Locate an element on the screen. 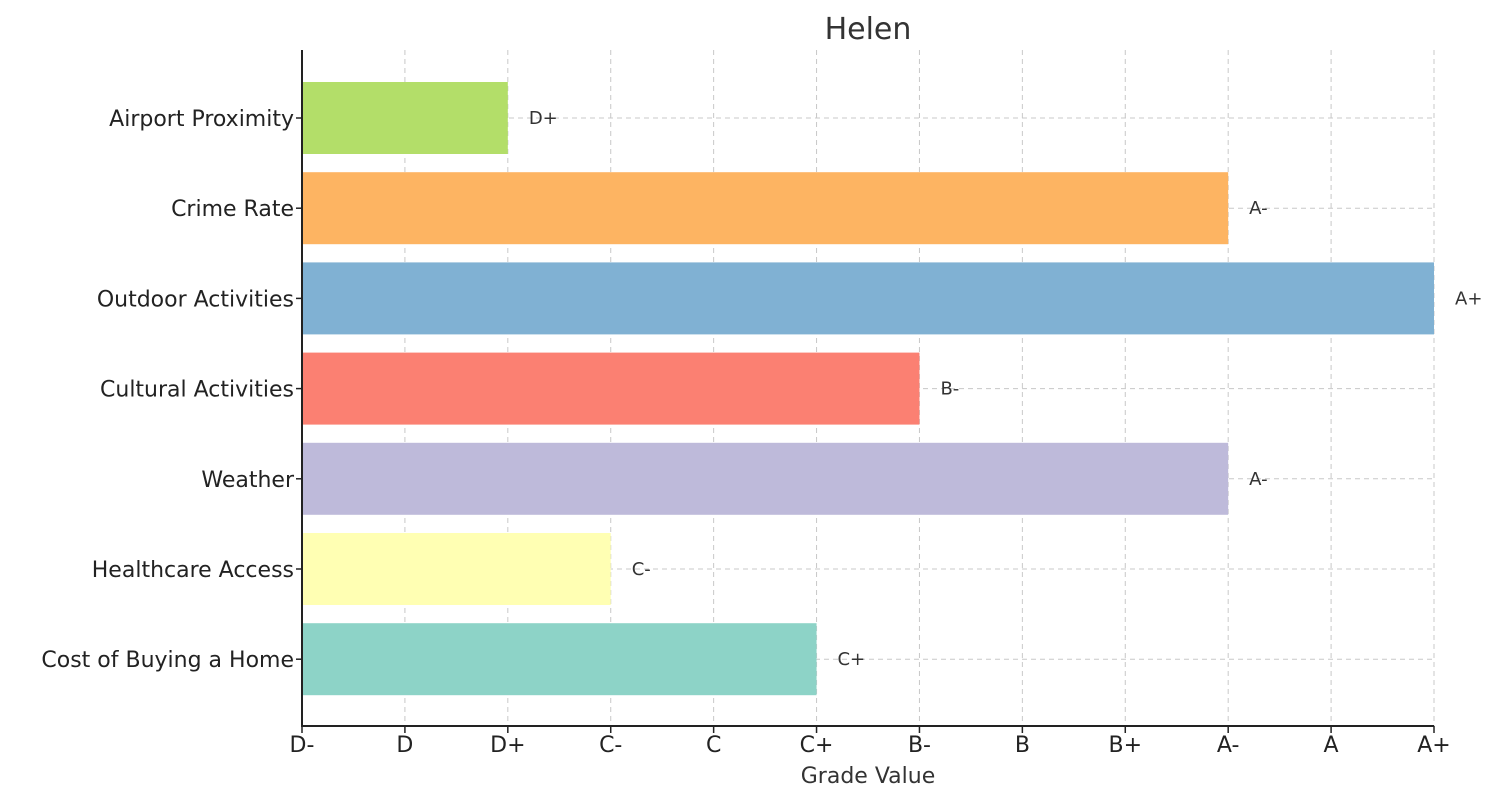 The image size is (1500, 808). bar-value-label: A+ is located at coordinates (1468, 298).